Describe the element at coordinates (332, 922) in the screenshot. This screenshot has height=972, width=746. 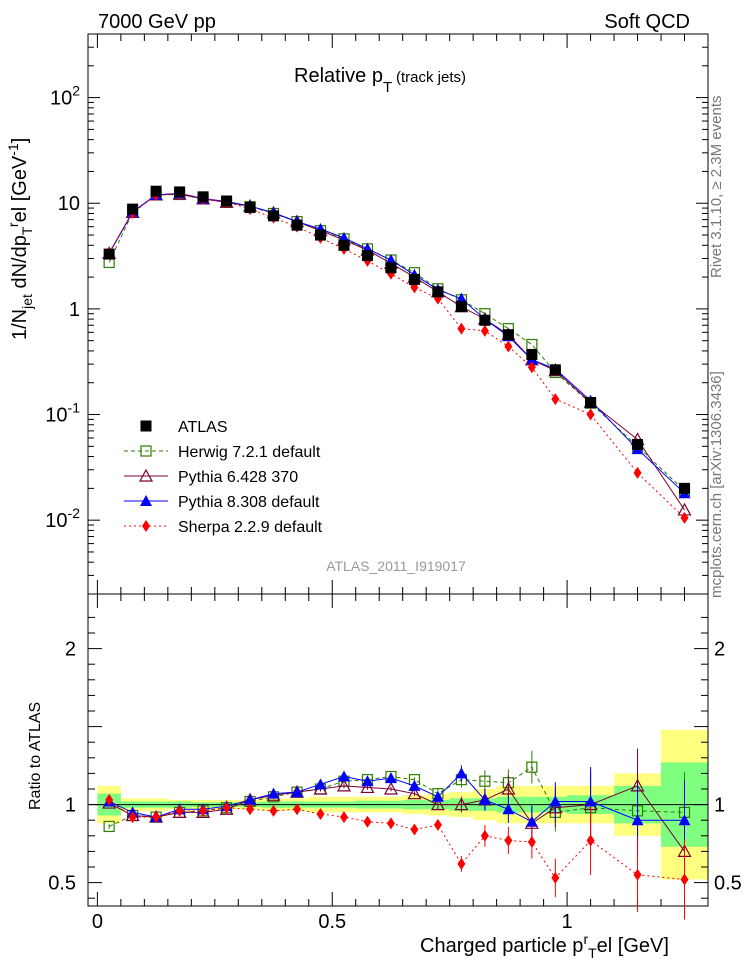
I see `x-tick-label: 0.5` at that location.